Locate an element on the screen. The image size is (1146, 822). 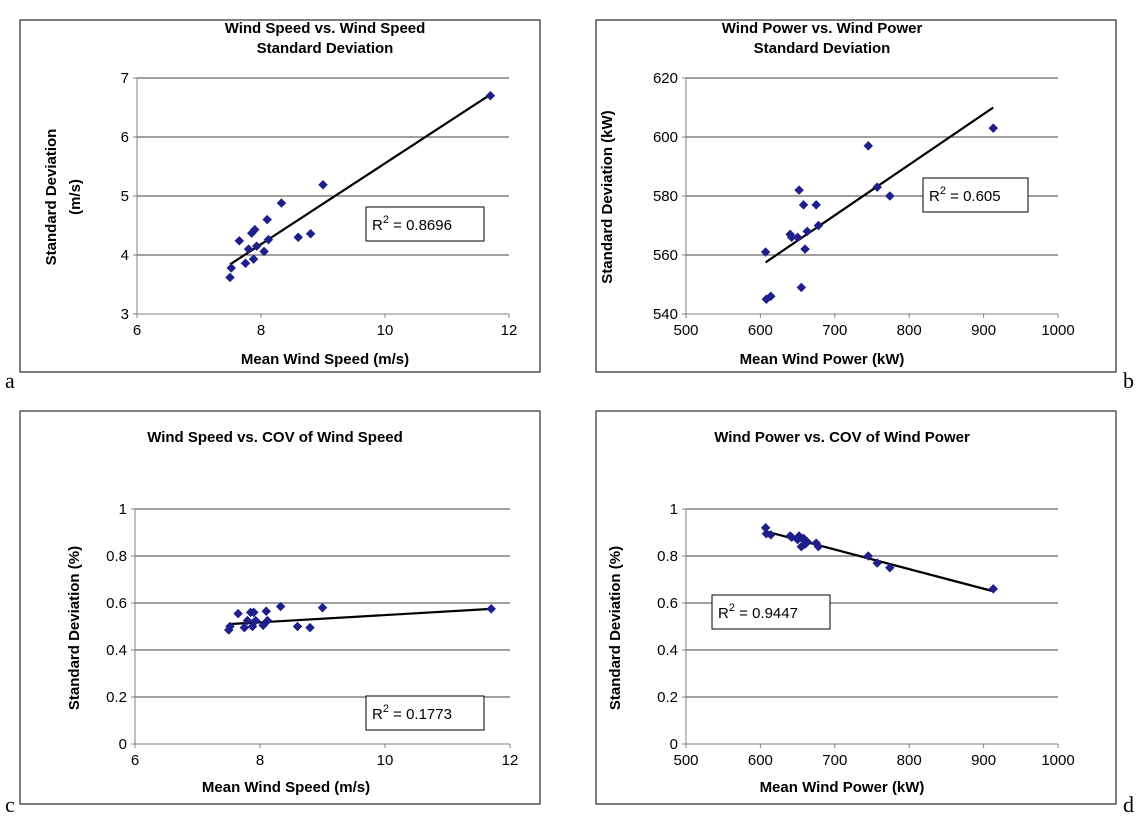
panel-letter: a is located at coordinates (10, 380).